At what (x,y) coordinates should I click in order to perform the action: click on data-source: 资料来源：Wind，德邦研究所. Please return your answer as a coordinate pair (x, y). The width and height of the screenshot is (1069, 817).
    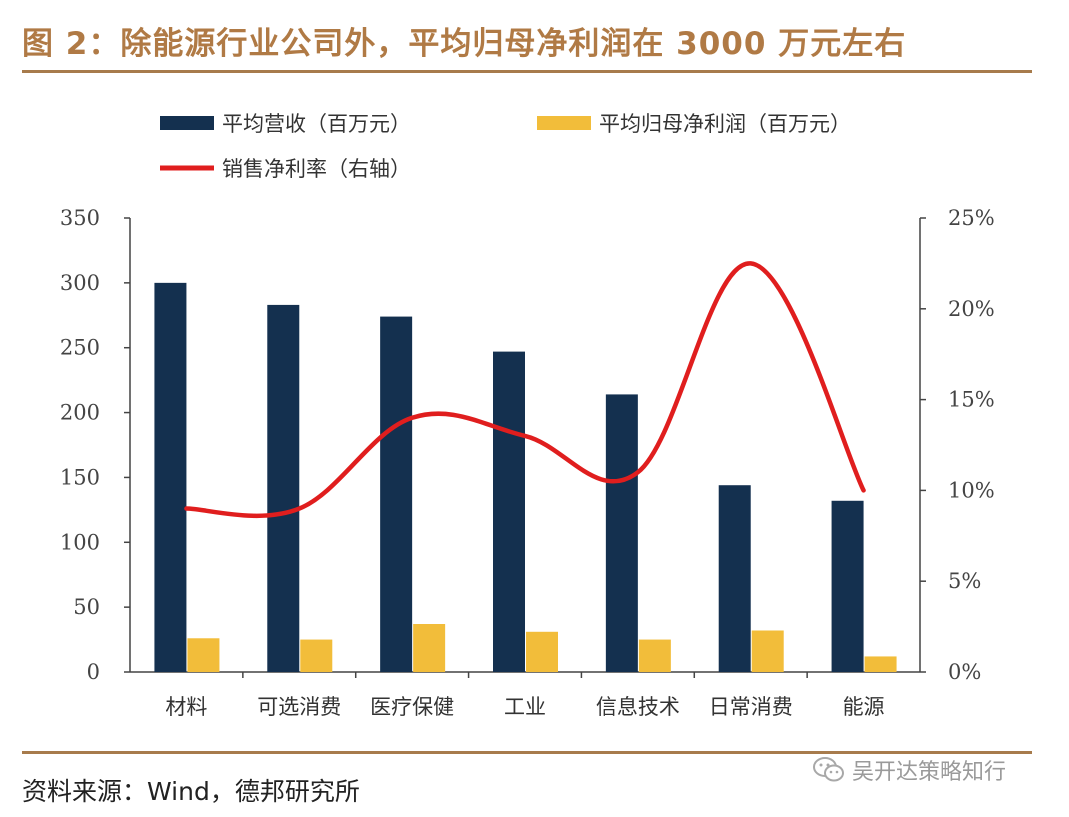
    Looking at the image, I should click on (191, 791).